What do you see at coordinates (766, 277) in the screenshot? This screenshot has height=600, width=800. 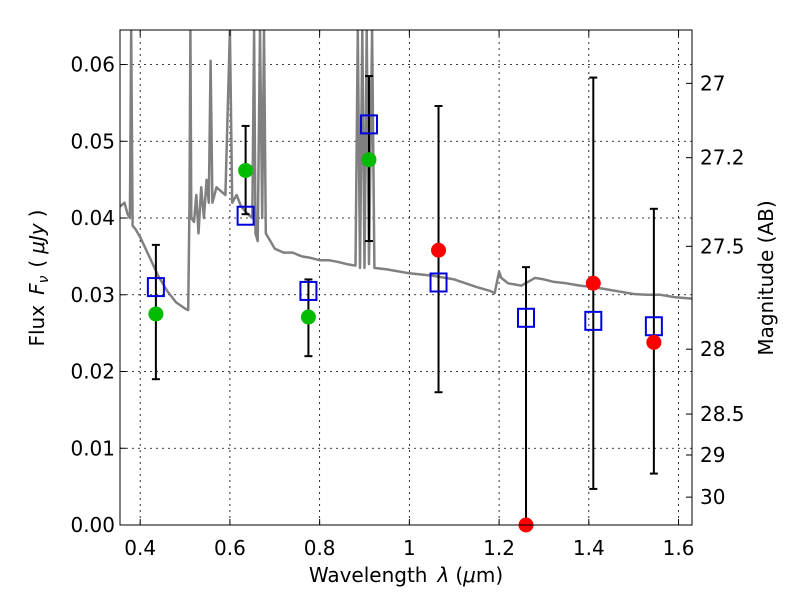 I see `y2-axis-label: Magnitude (AB)` at bounding box center [766, 277].